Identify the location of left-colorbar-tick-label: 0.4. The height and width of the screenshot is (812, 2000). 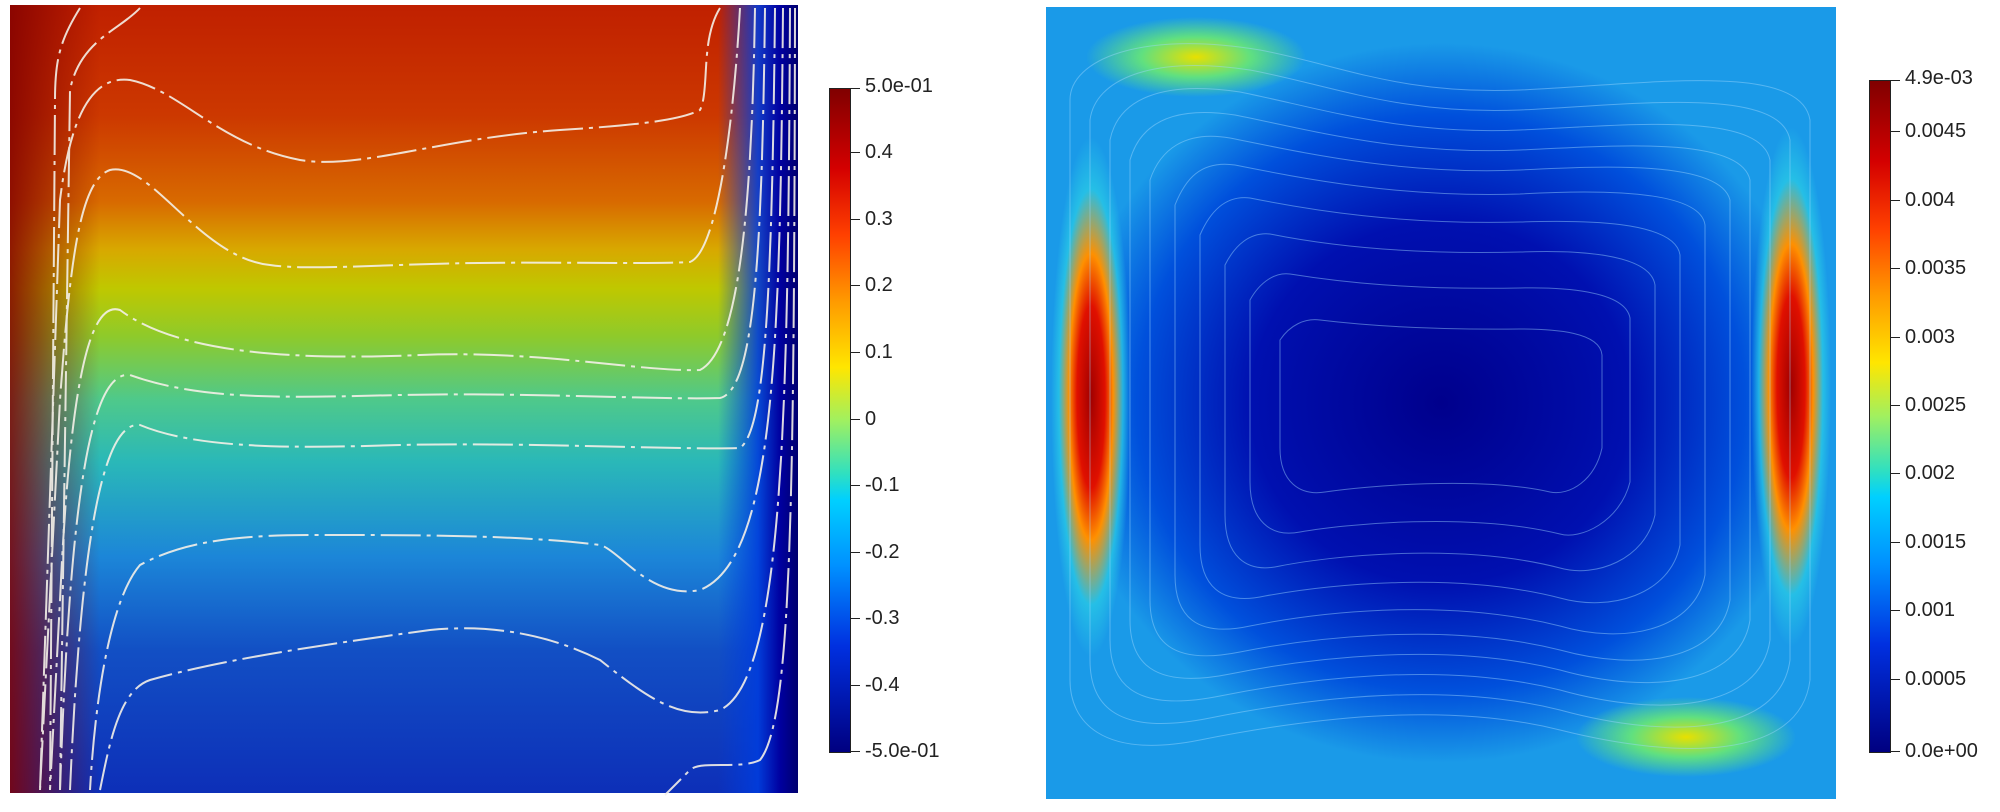
(879, 152).